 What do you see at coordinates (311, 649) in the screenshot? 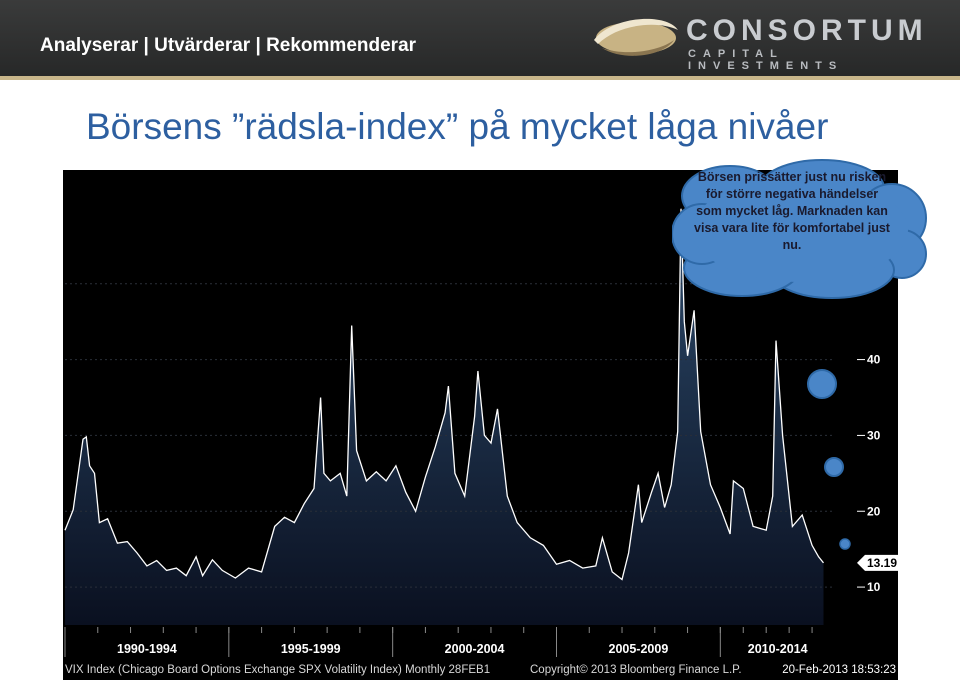
I see `x-group-label: 1995-1999` at bounding box center [311, 649].